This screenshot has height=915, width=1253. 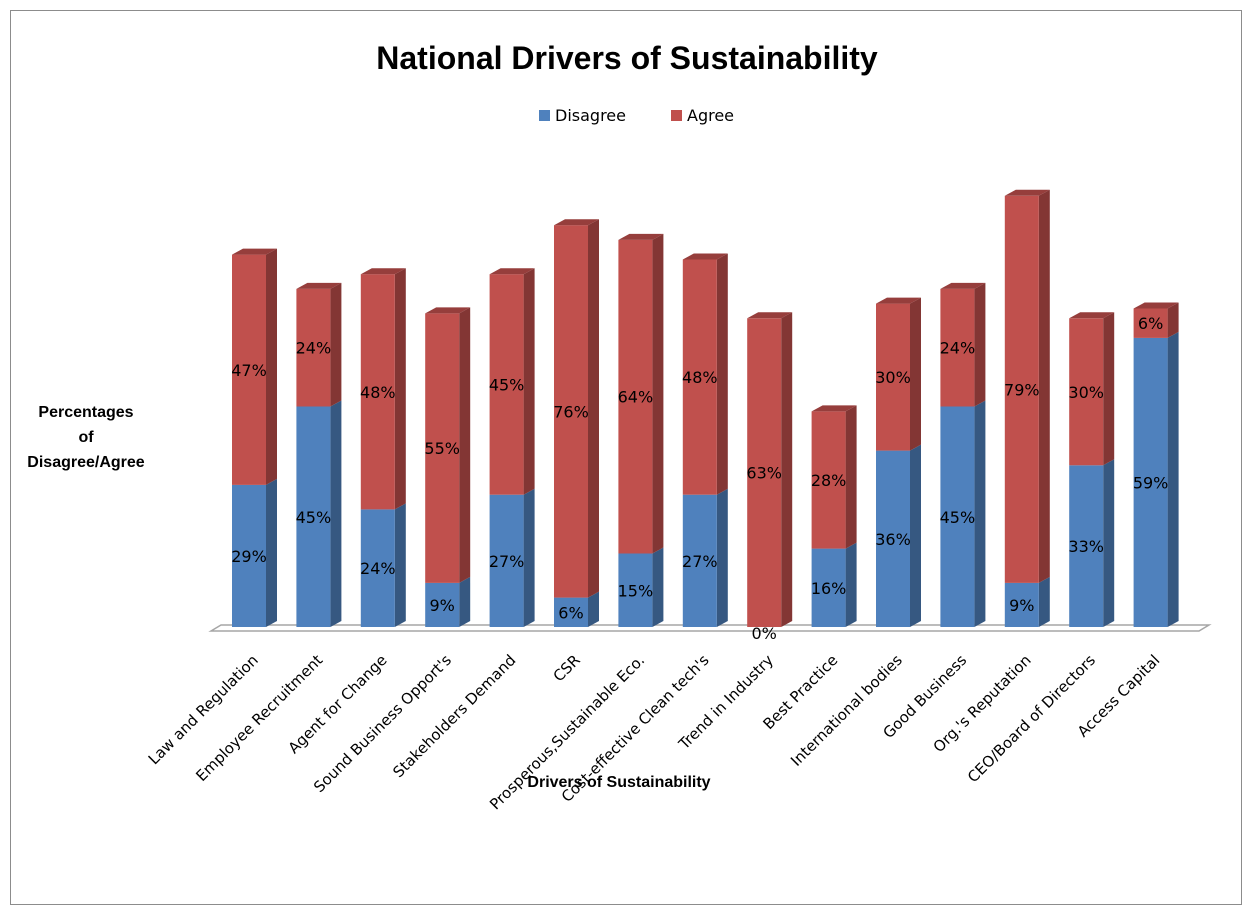 What do you see at coordinates (249, 556) in the screenshot?
I see `value-label-disagree-0: 29%` at bounding box center [249, 556].